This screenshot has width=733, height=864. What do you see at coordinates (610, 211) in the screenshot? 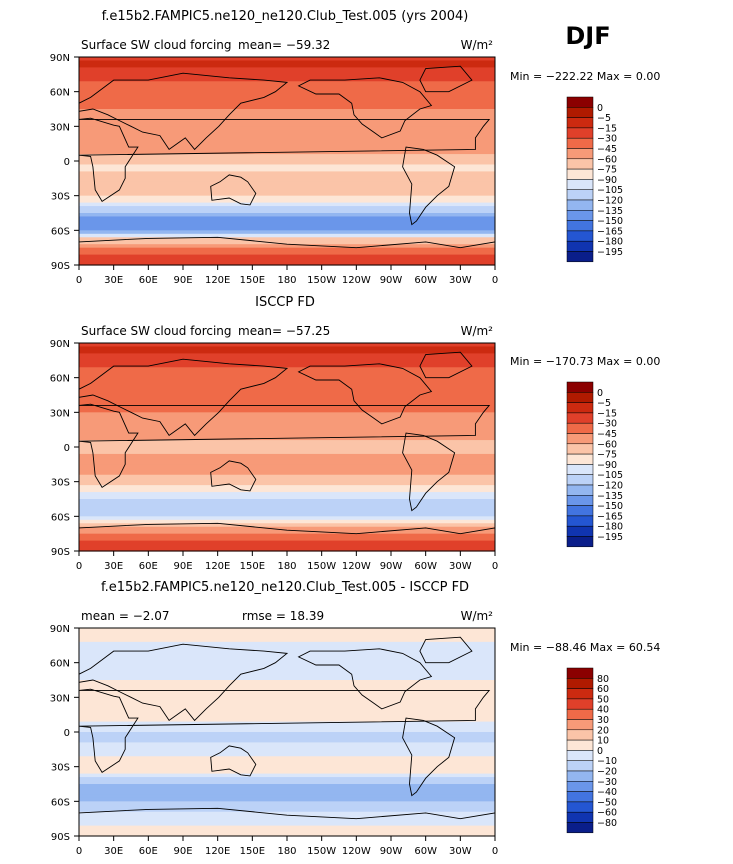
I see `colorbar-label: −135` at bounding box center [610, 211].